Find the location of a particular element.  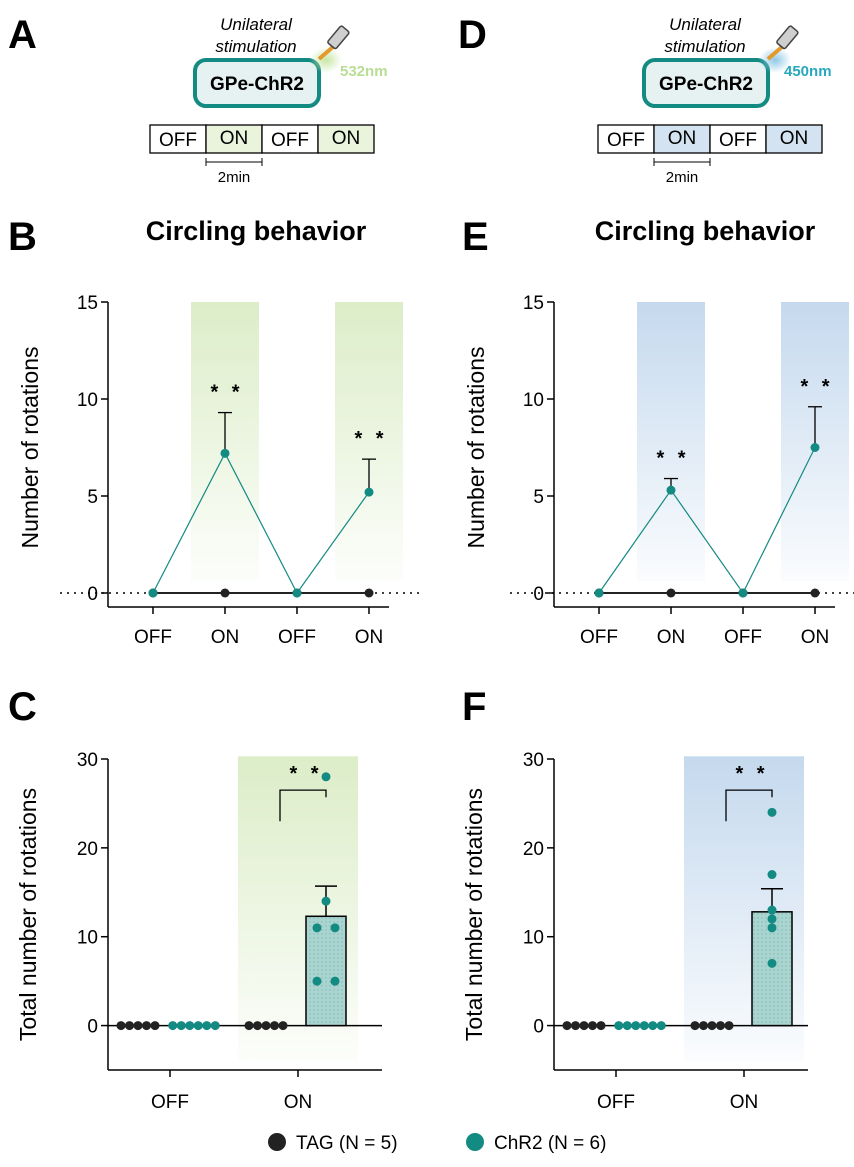

chart-panel-c: 0 10 20 30 OFF ON Total number of rotations * * is located at coordinates (198, 931).